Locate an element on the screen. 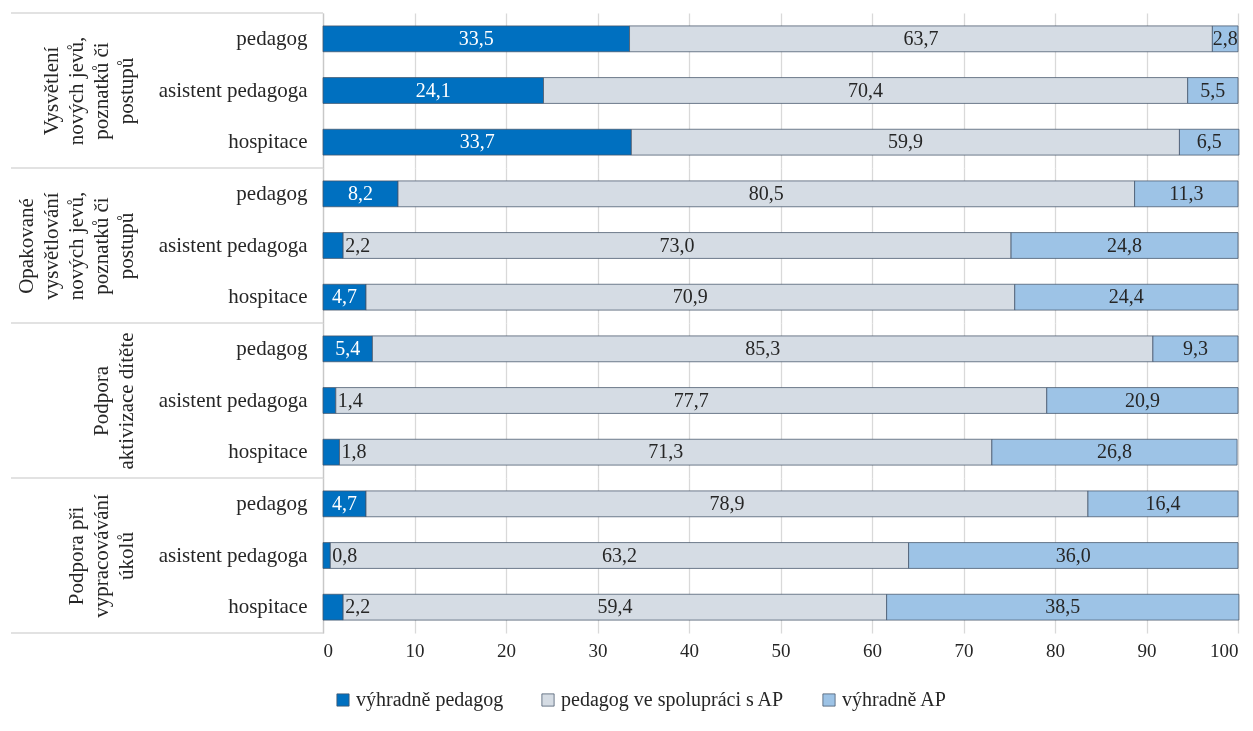  y-axis-title: Podpora při vypracovávání úkolů is located at coordinates (100, 556).